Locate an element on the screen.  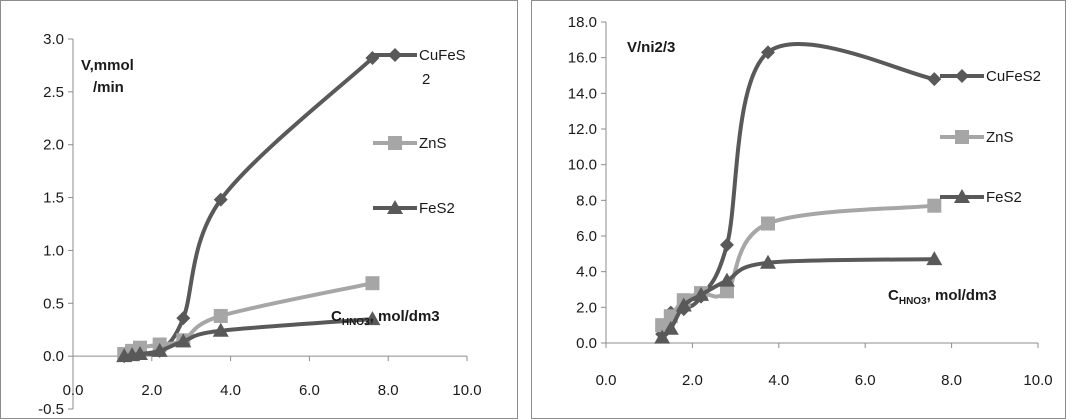
y-axis-title-line2: /min is located at coordinates (108, 87).